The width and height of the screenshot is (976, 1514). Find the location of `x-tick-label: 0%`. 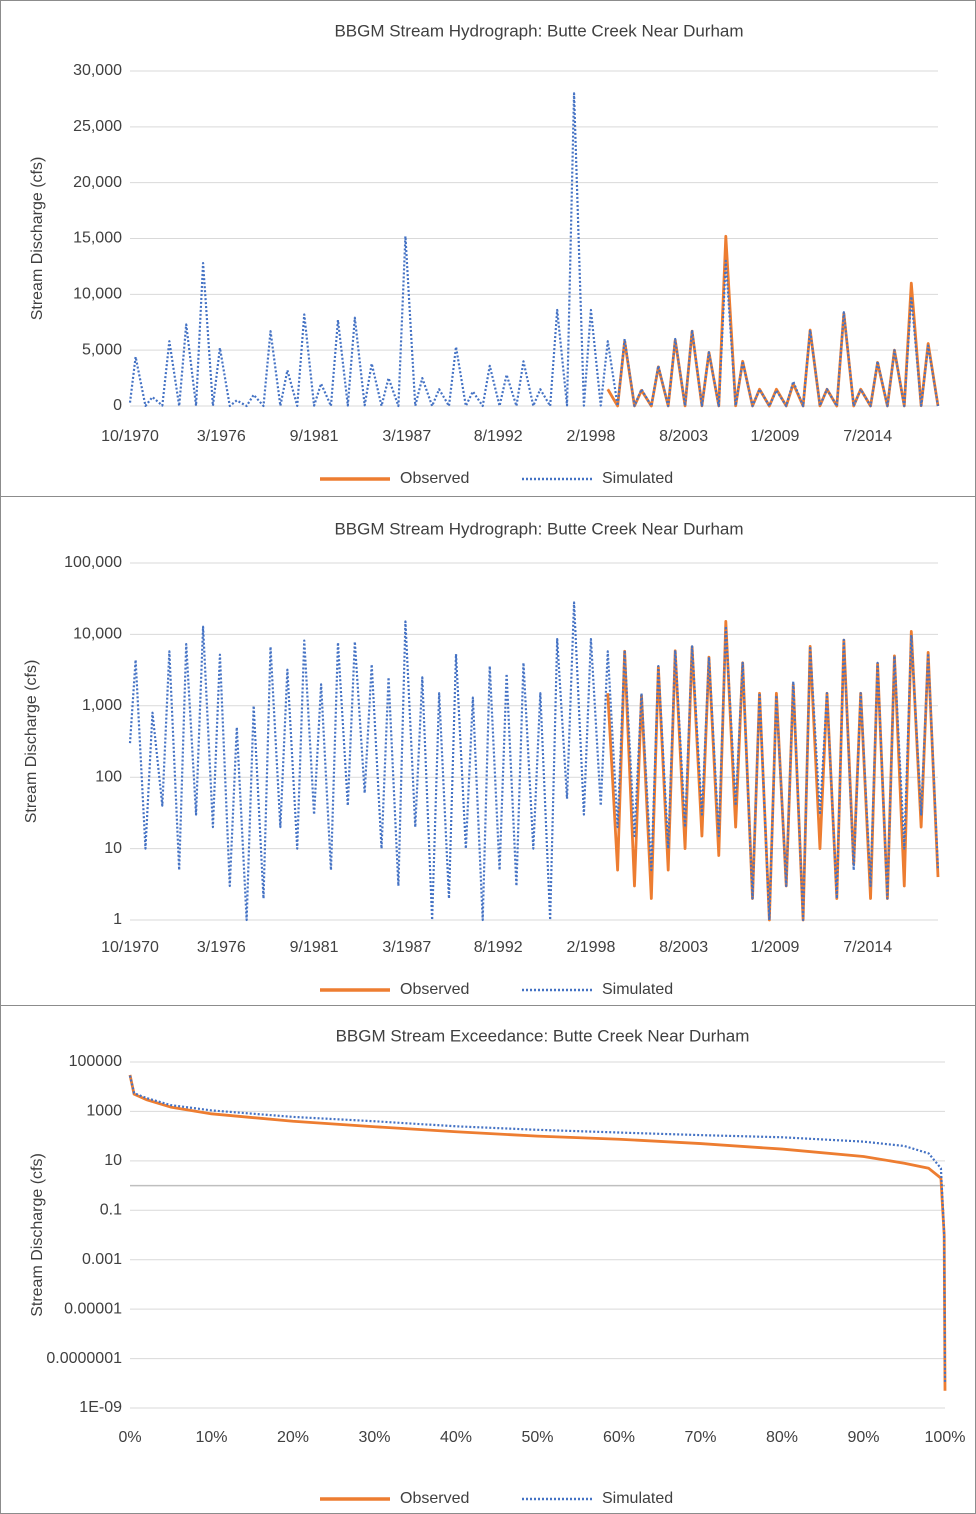

x-tick-label: 0% is located at coordinates (129, 1437).